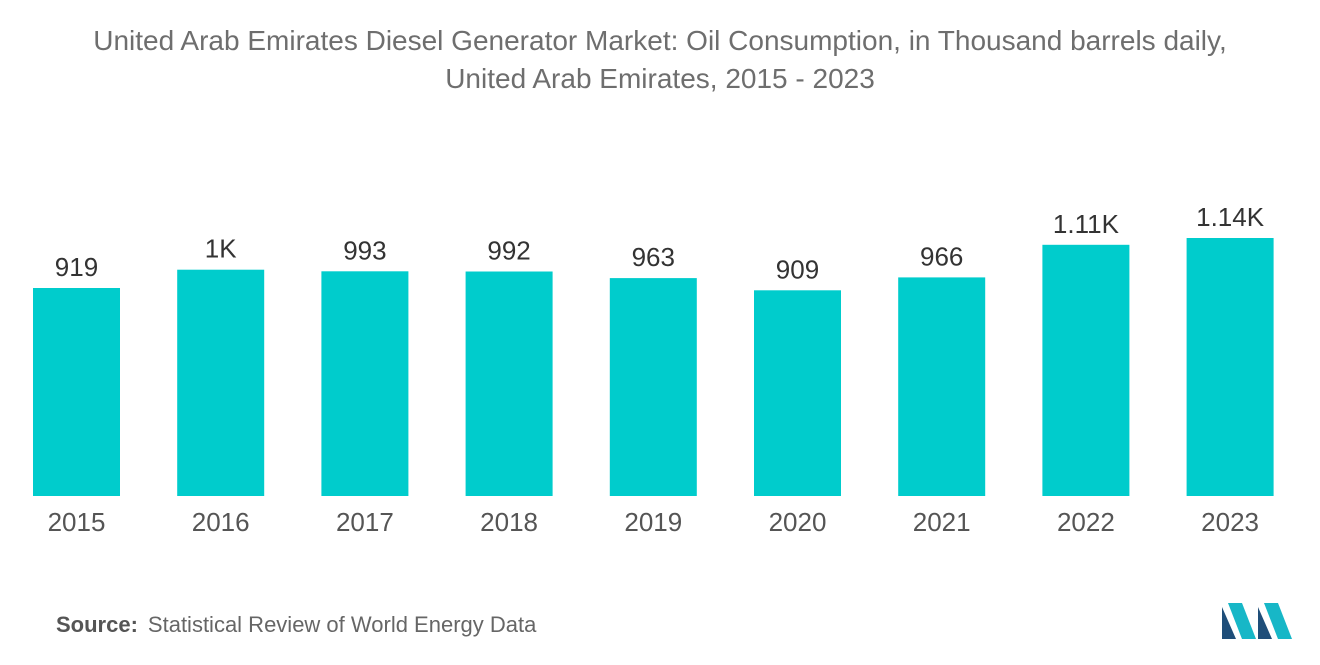  What do you see at coordinates (653, 257) in the screenshot?
I see `data-label-2019: 963` at bounding box center [653, 257].